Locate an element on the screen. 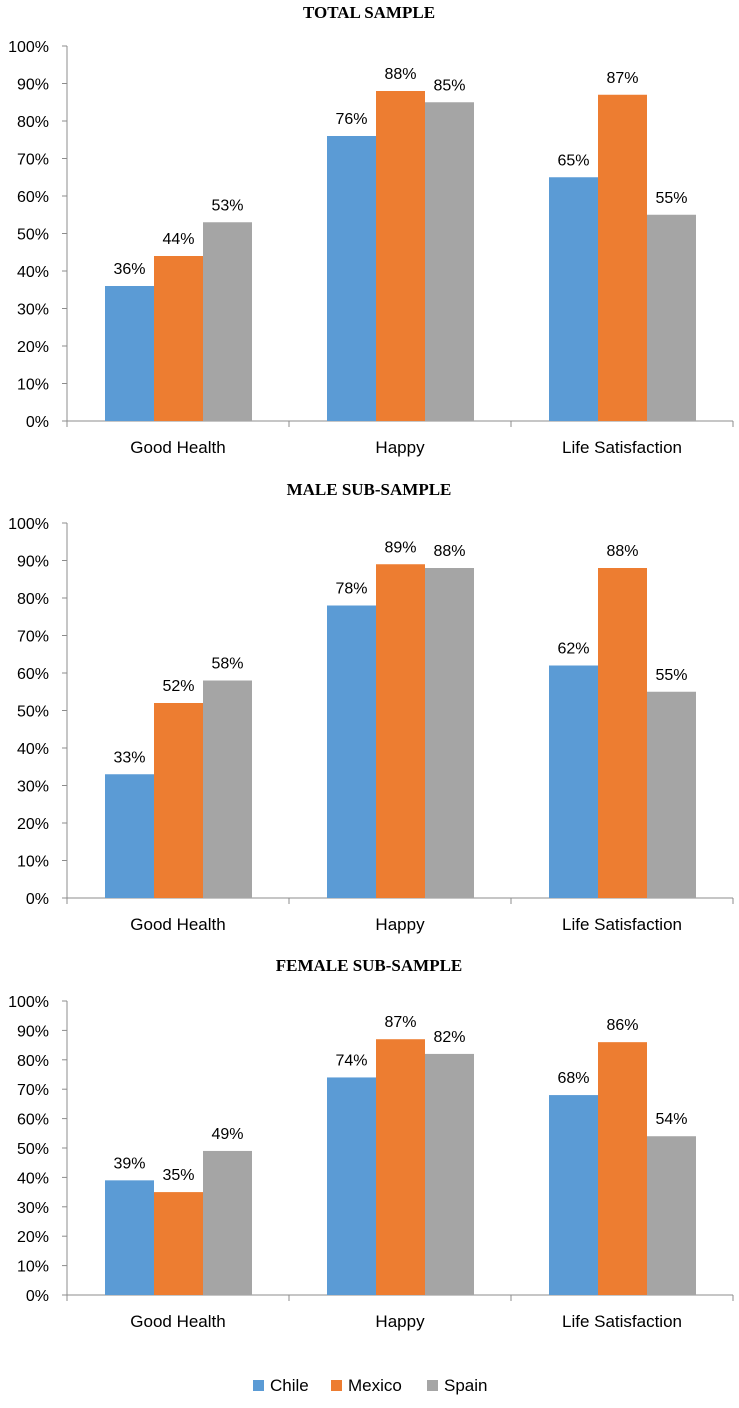  data-label: 68% is located at coordinates (573, 1078).